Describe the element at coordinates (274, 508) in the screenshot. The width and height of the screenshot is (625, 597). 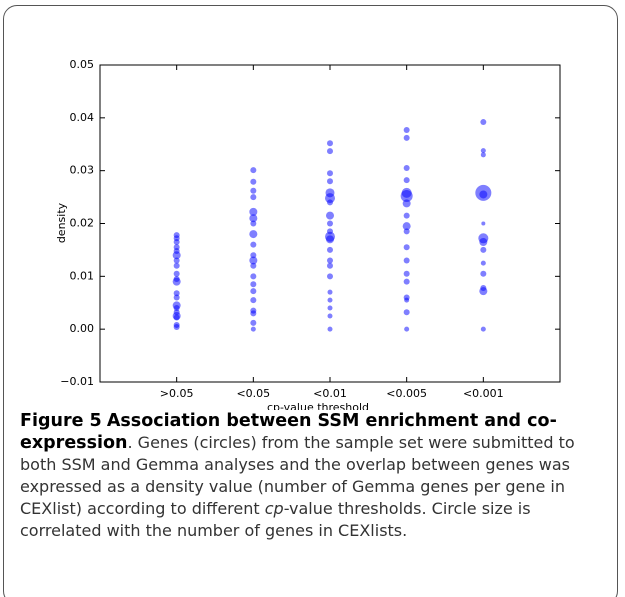
I see `caption-italic: cp` at that location.